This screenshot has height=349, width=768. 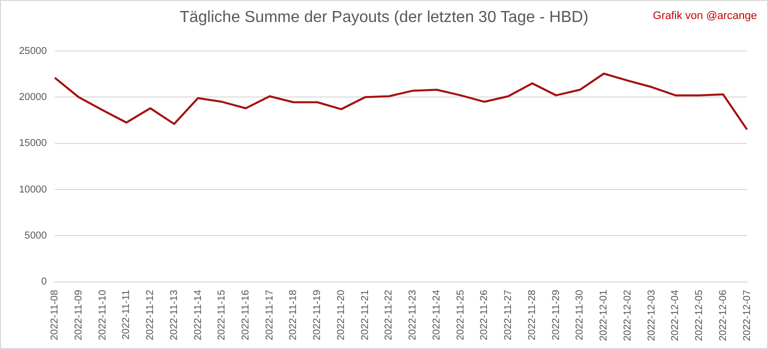 I want to click on x-tick-label: 2022-11-16, so click(x=246, y=314).